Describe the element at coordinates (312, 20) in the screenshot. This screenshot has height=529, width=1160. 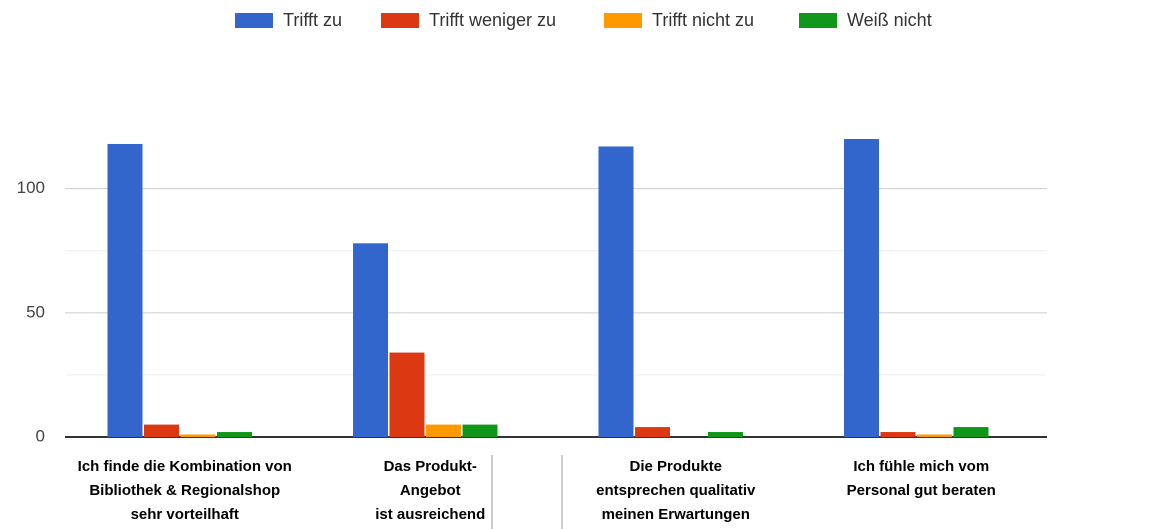
I see `legend-label: Trifft zu` at that location.